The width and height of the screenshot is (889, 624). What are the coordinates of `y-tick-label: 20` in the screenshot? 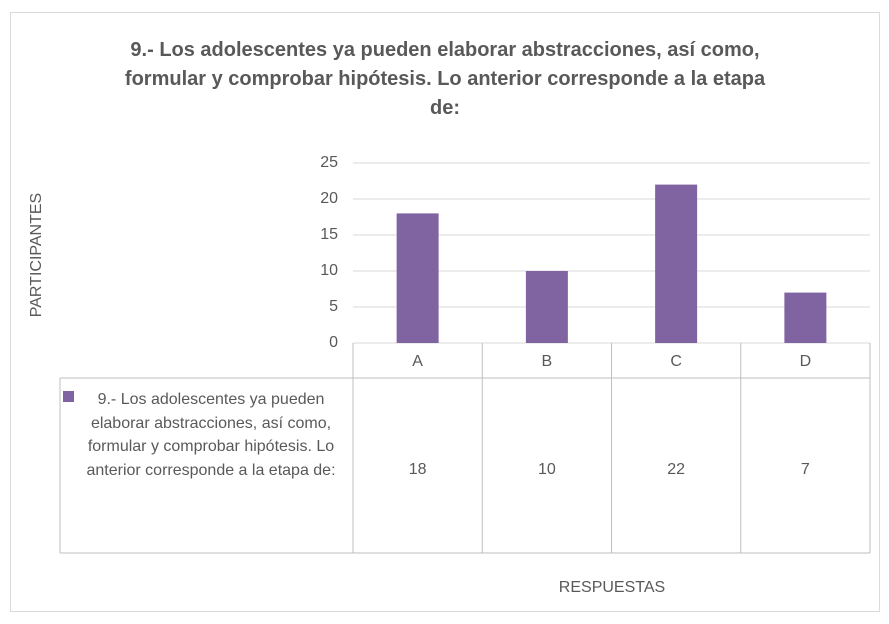 It's located at (329, 198).